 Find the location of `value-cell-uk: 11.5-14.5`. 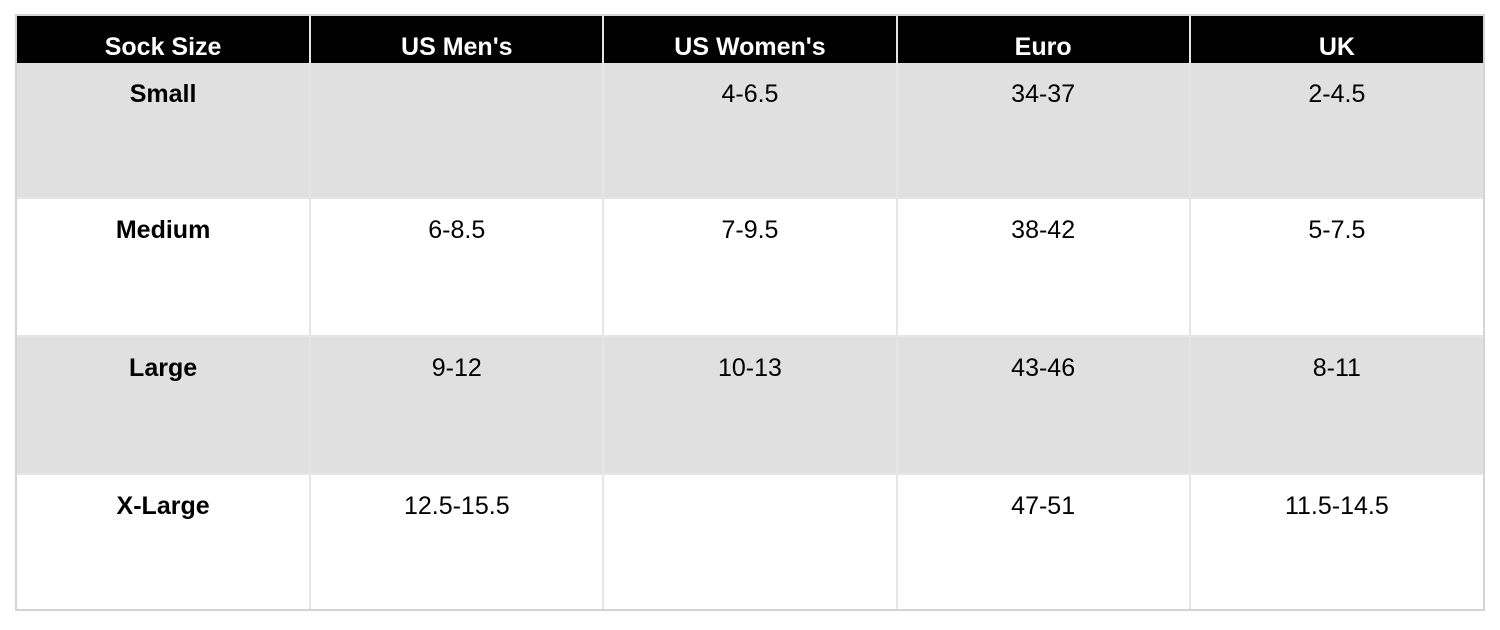

value-cell-uk: 11.5-14.5 is located at coordinates (1336, 505).